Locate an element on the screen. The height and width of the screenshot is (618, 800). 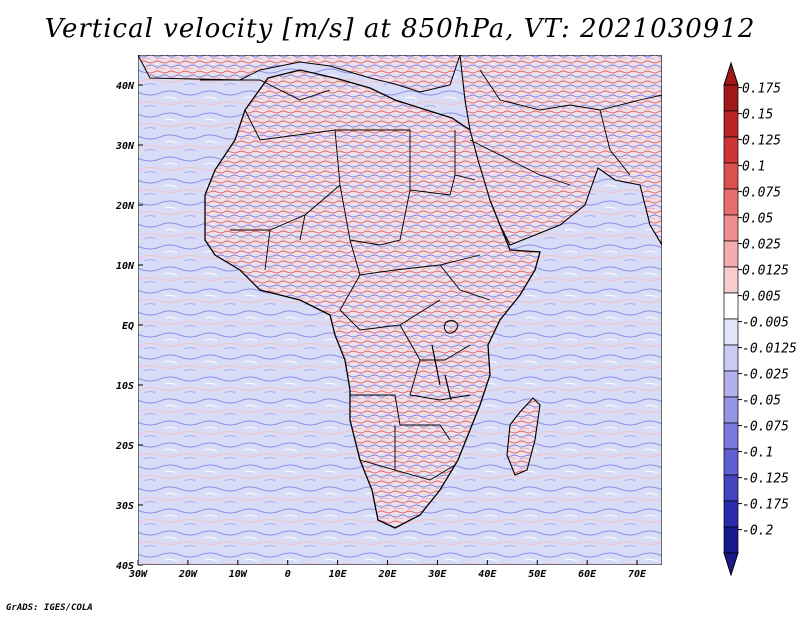
lon-tick-label: 10E is located at coordinates (338, 574).